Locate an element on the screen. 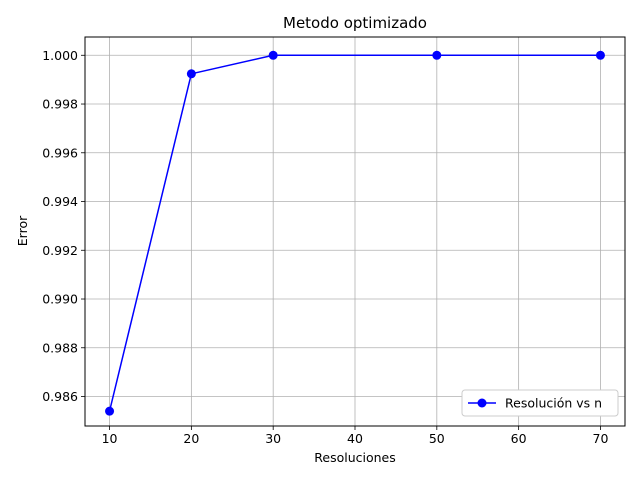 This screenshot has height=480, width=640. legend-label: Resolución vs n is located at coordinates (553, 403).